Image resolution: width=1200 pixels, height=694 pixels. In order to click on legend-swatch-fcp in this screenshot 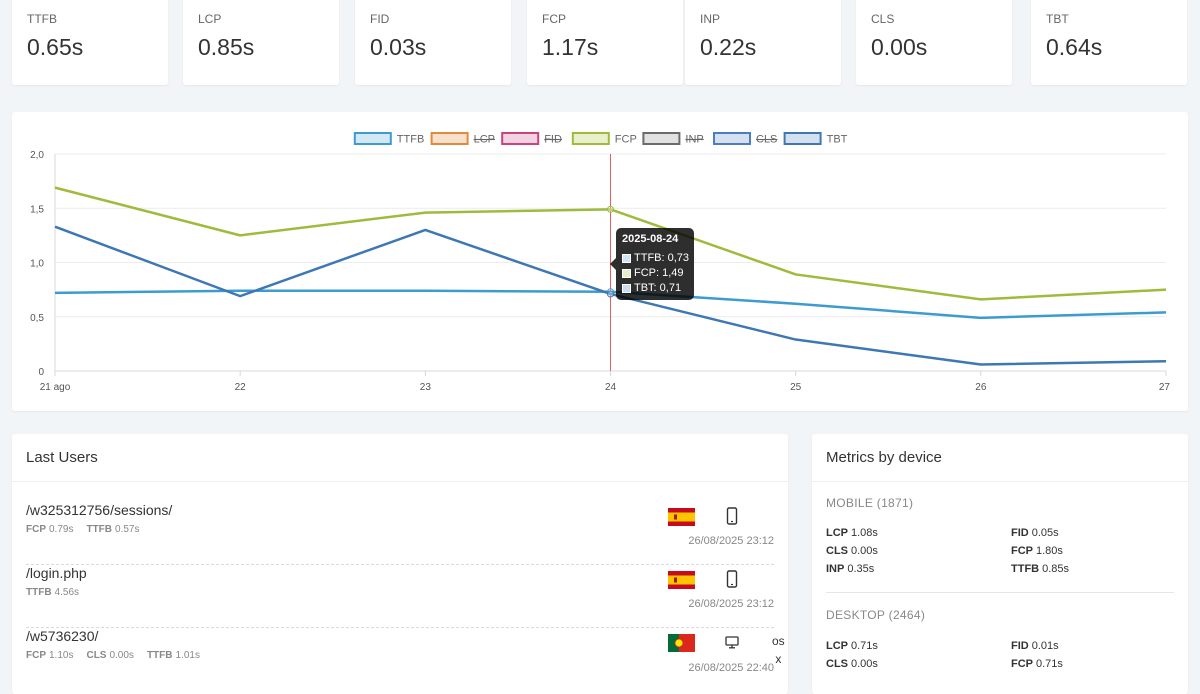, I will do `click(590, 138)`.